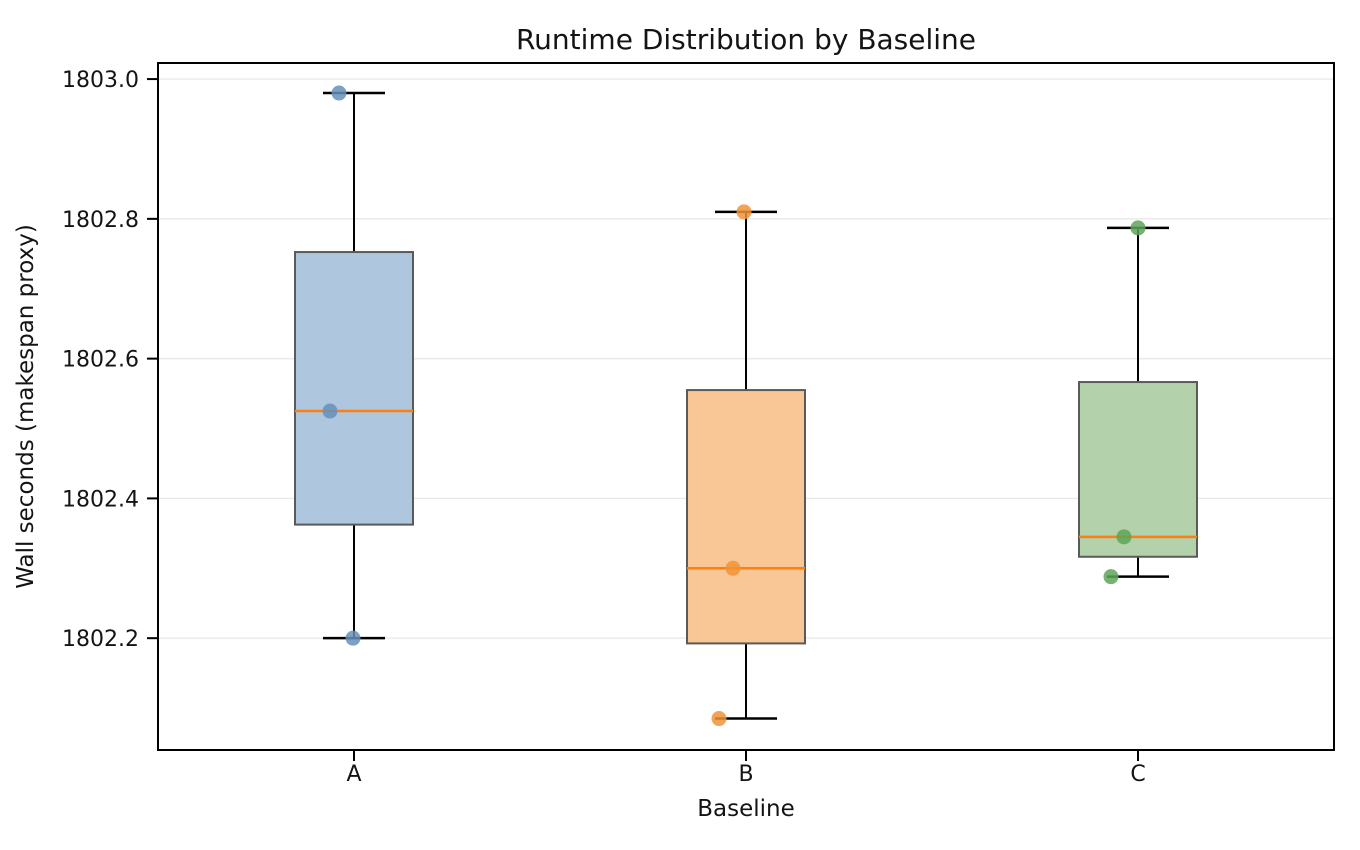 This screenshot has width=1360, height=850. What do you see at coordinates (746, 809) in the screenshot?
I see `x-axis-label: Baseline` at bounding box center [746, 809].